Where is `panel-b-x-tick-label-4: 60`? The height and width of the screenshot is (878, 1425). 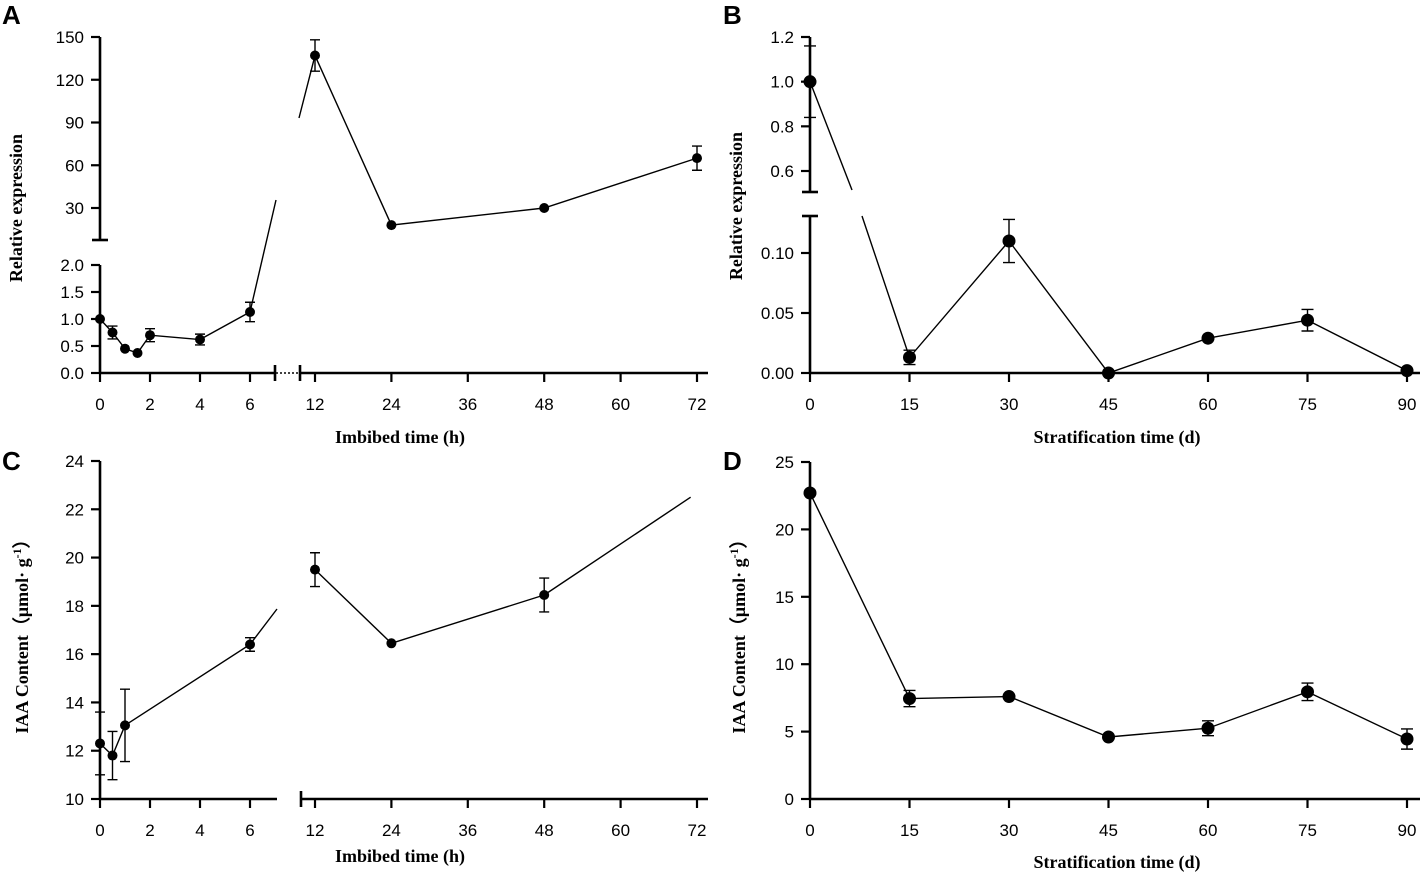 panel-b-x-tick-label-4: 60 is located at coordinates (1208, 404).